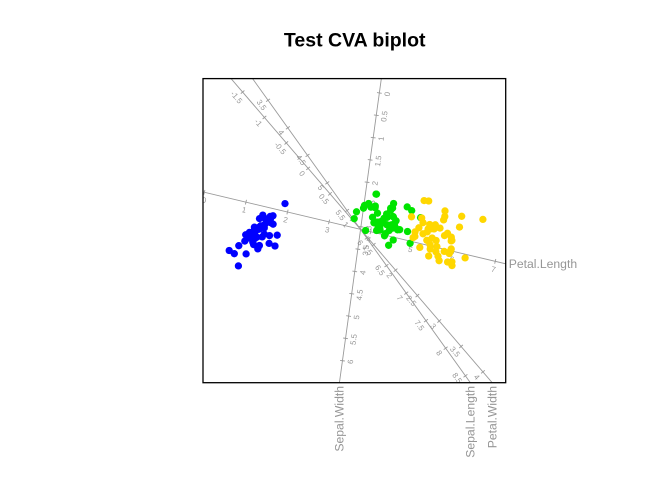 The width and height of the screenshot is (672, 485). What do you see at coordinates (360, 294) in the screenshot?
I see `svg-text: 4.5` at bounding box center [360, 294].